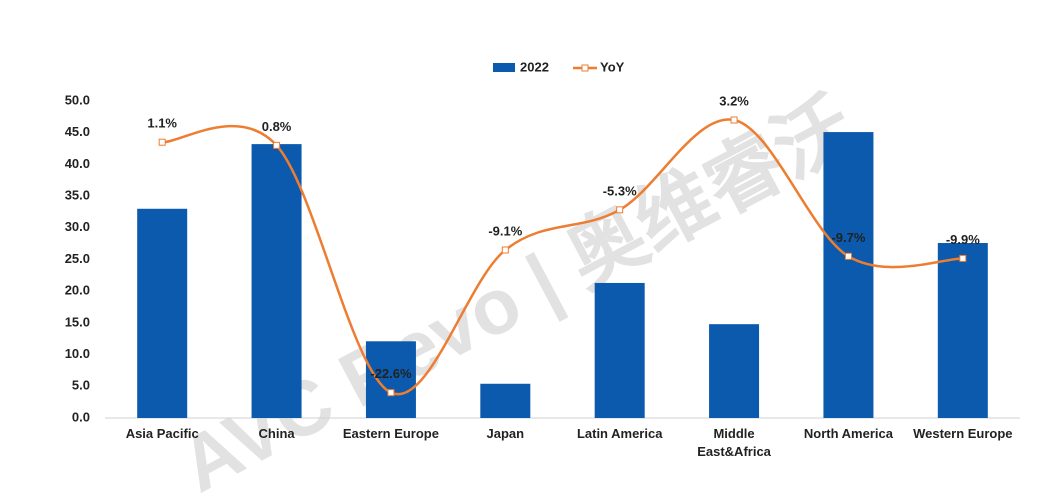  I want to click on x-tick-label: China, so click(276, 433).